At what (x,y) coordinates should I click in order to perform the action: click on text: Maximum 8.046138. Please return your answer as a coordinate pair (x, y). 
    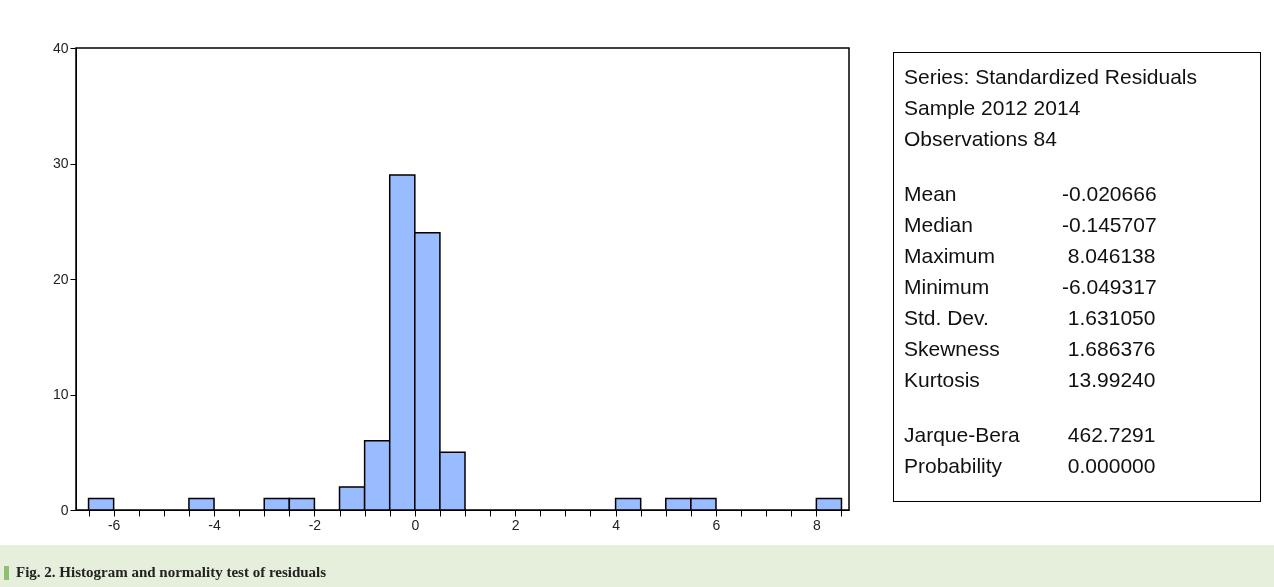
    Looking at the image, I should click on (1030, 255).